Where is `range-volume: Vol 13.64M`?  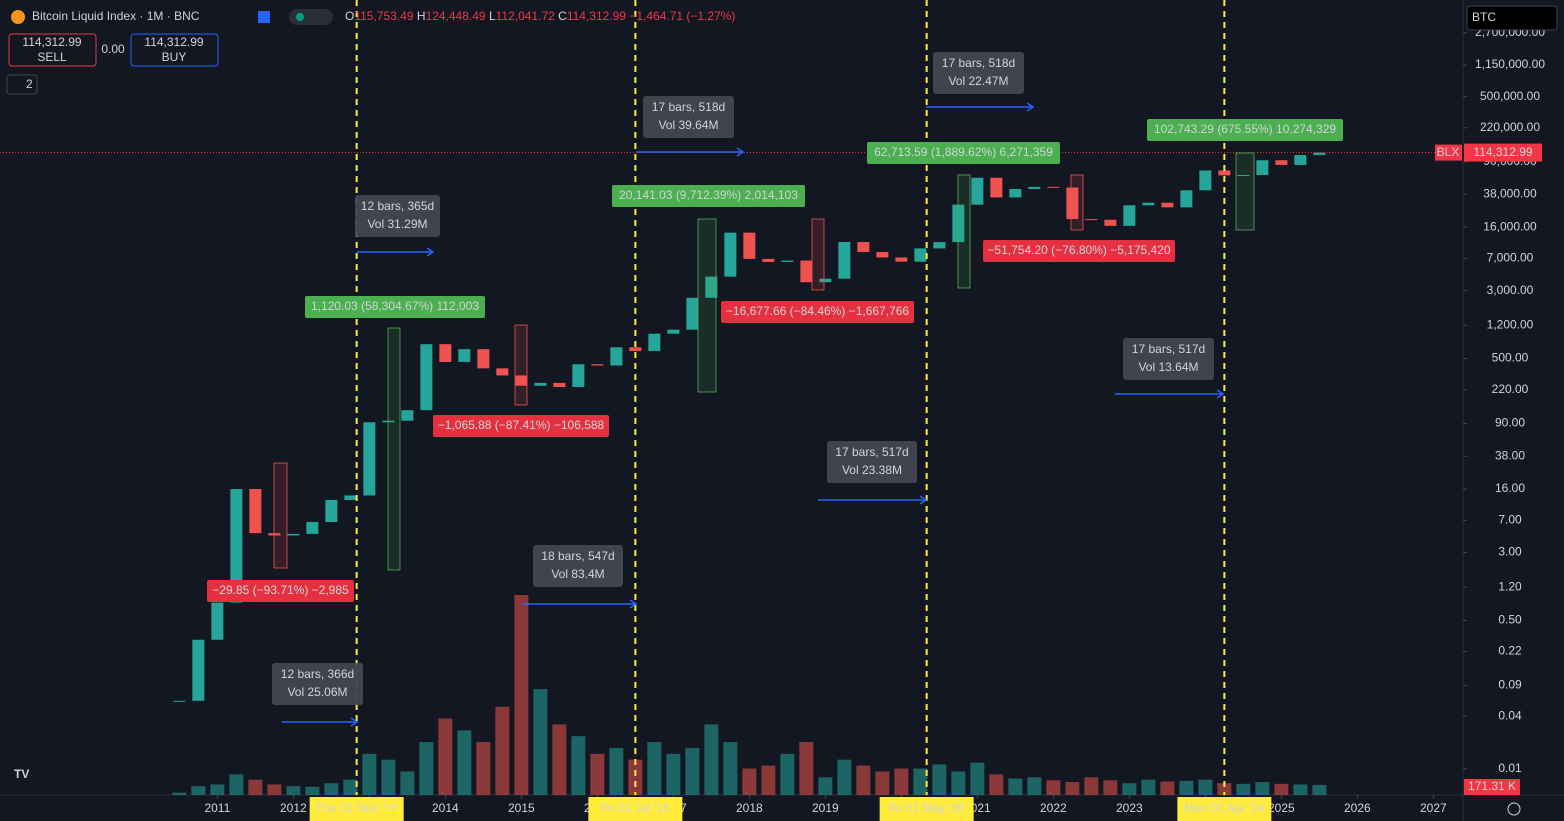 range-volume: Vol 13.64M is located at coordinates (1168, 367).